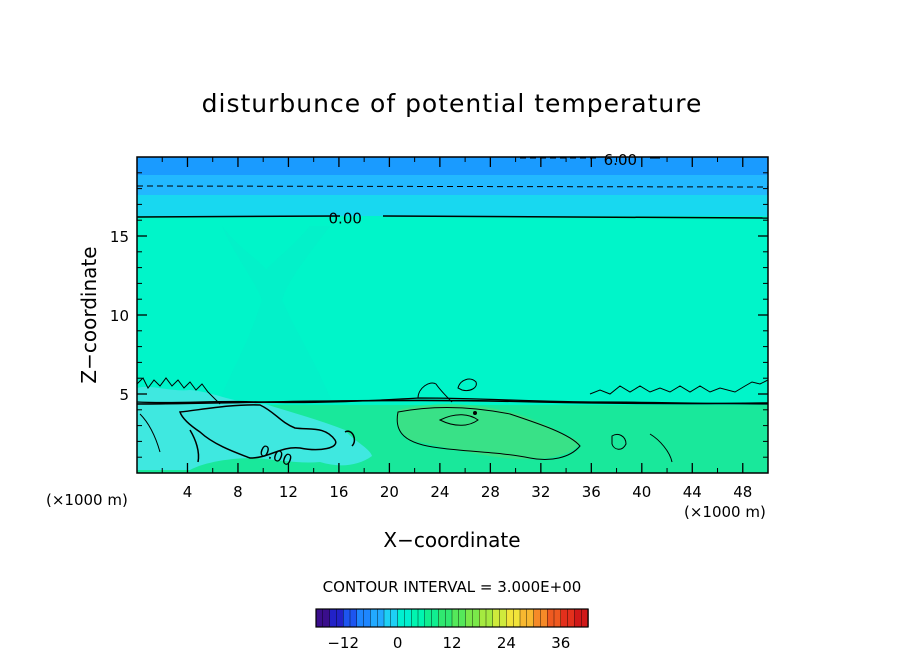 The width and height of the screenshot is (904, 654). I want to click on contour-line-dashed, so click(452, 186).